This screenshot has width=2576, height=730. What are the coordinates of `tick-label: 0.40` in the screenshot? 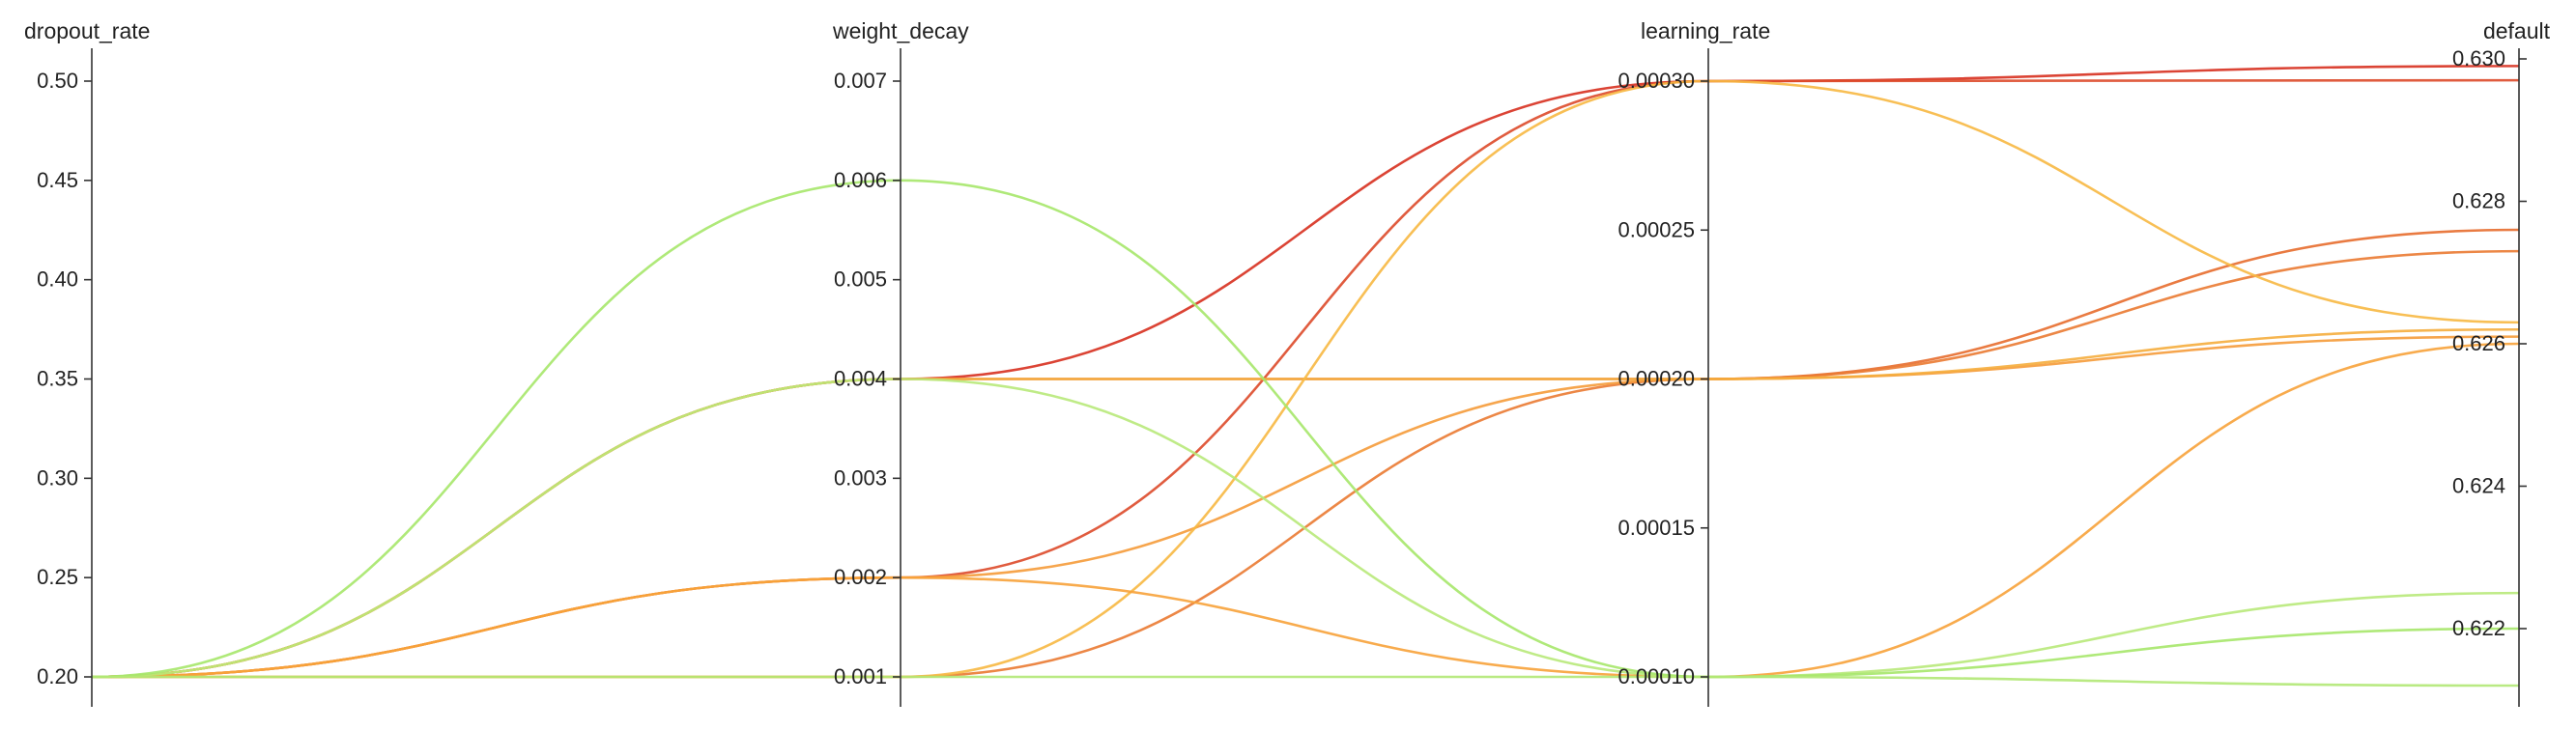 It's located at (58, 279).